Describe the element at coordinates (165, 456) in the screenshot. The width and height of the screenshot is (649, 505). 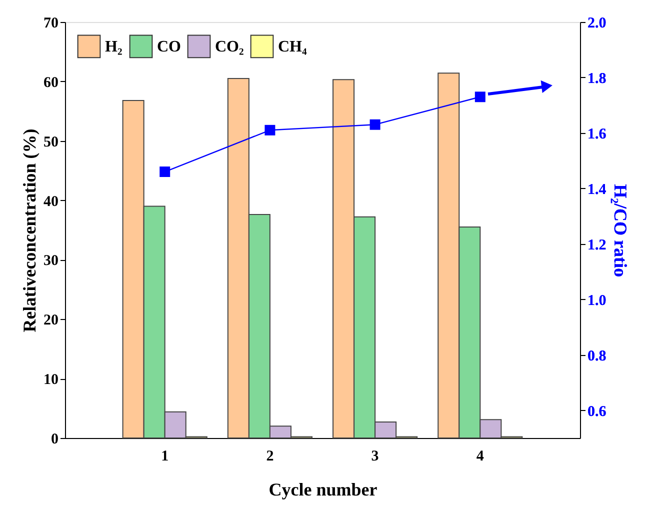
I see `x-tick-label: 1` at that location.